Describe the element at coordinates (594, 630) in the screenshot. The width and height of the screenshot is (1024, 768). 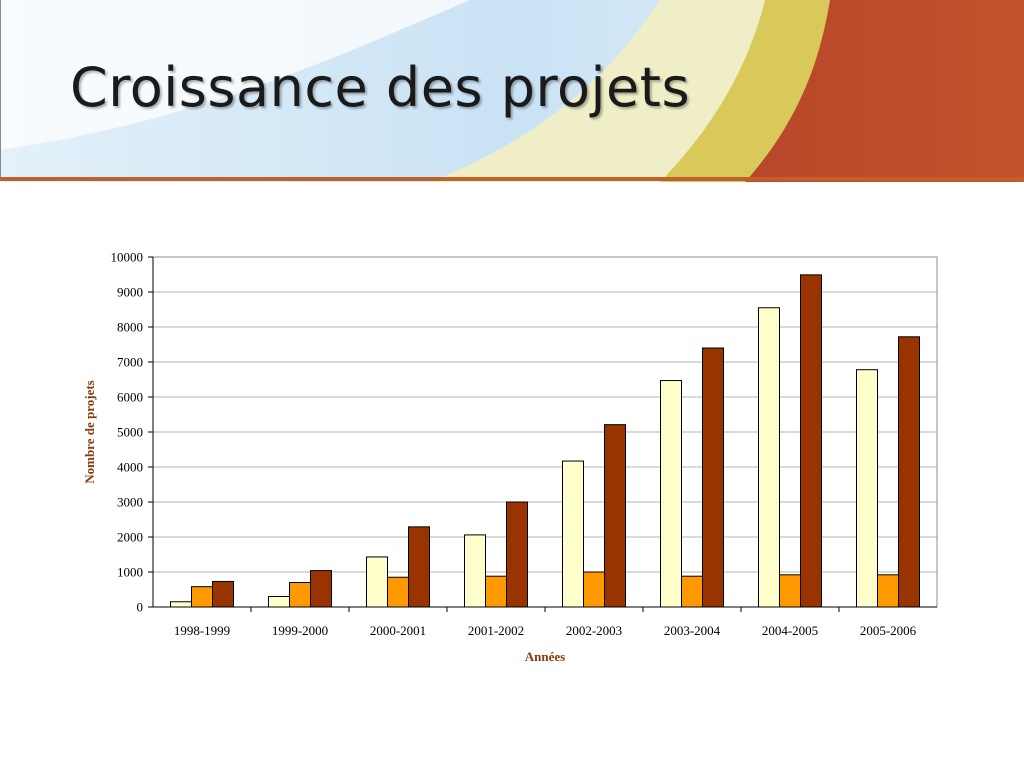
I see `x-tick-label: 2002-2003` at that location.